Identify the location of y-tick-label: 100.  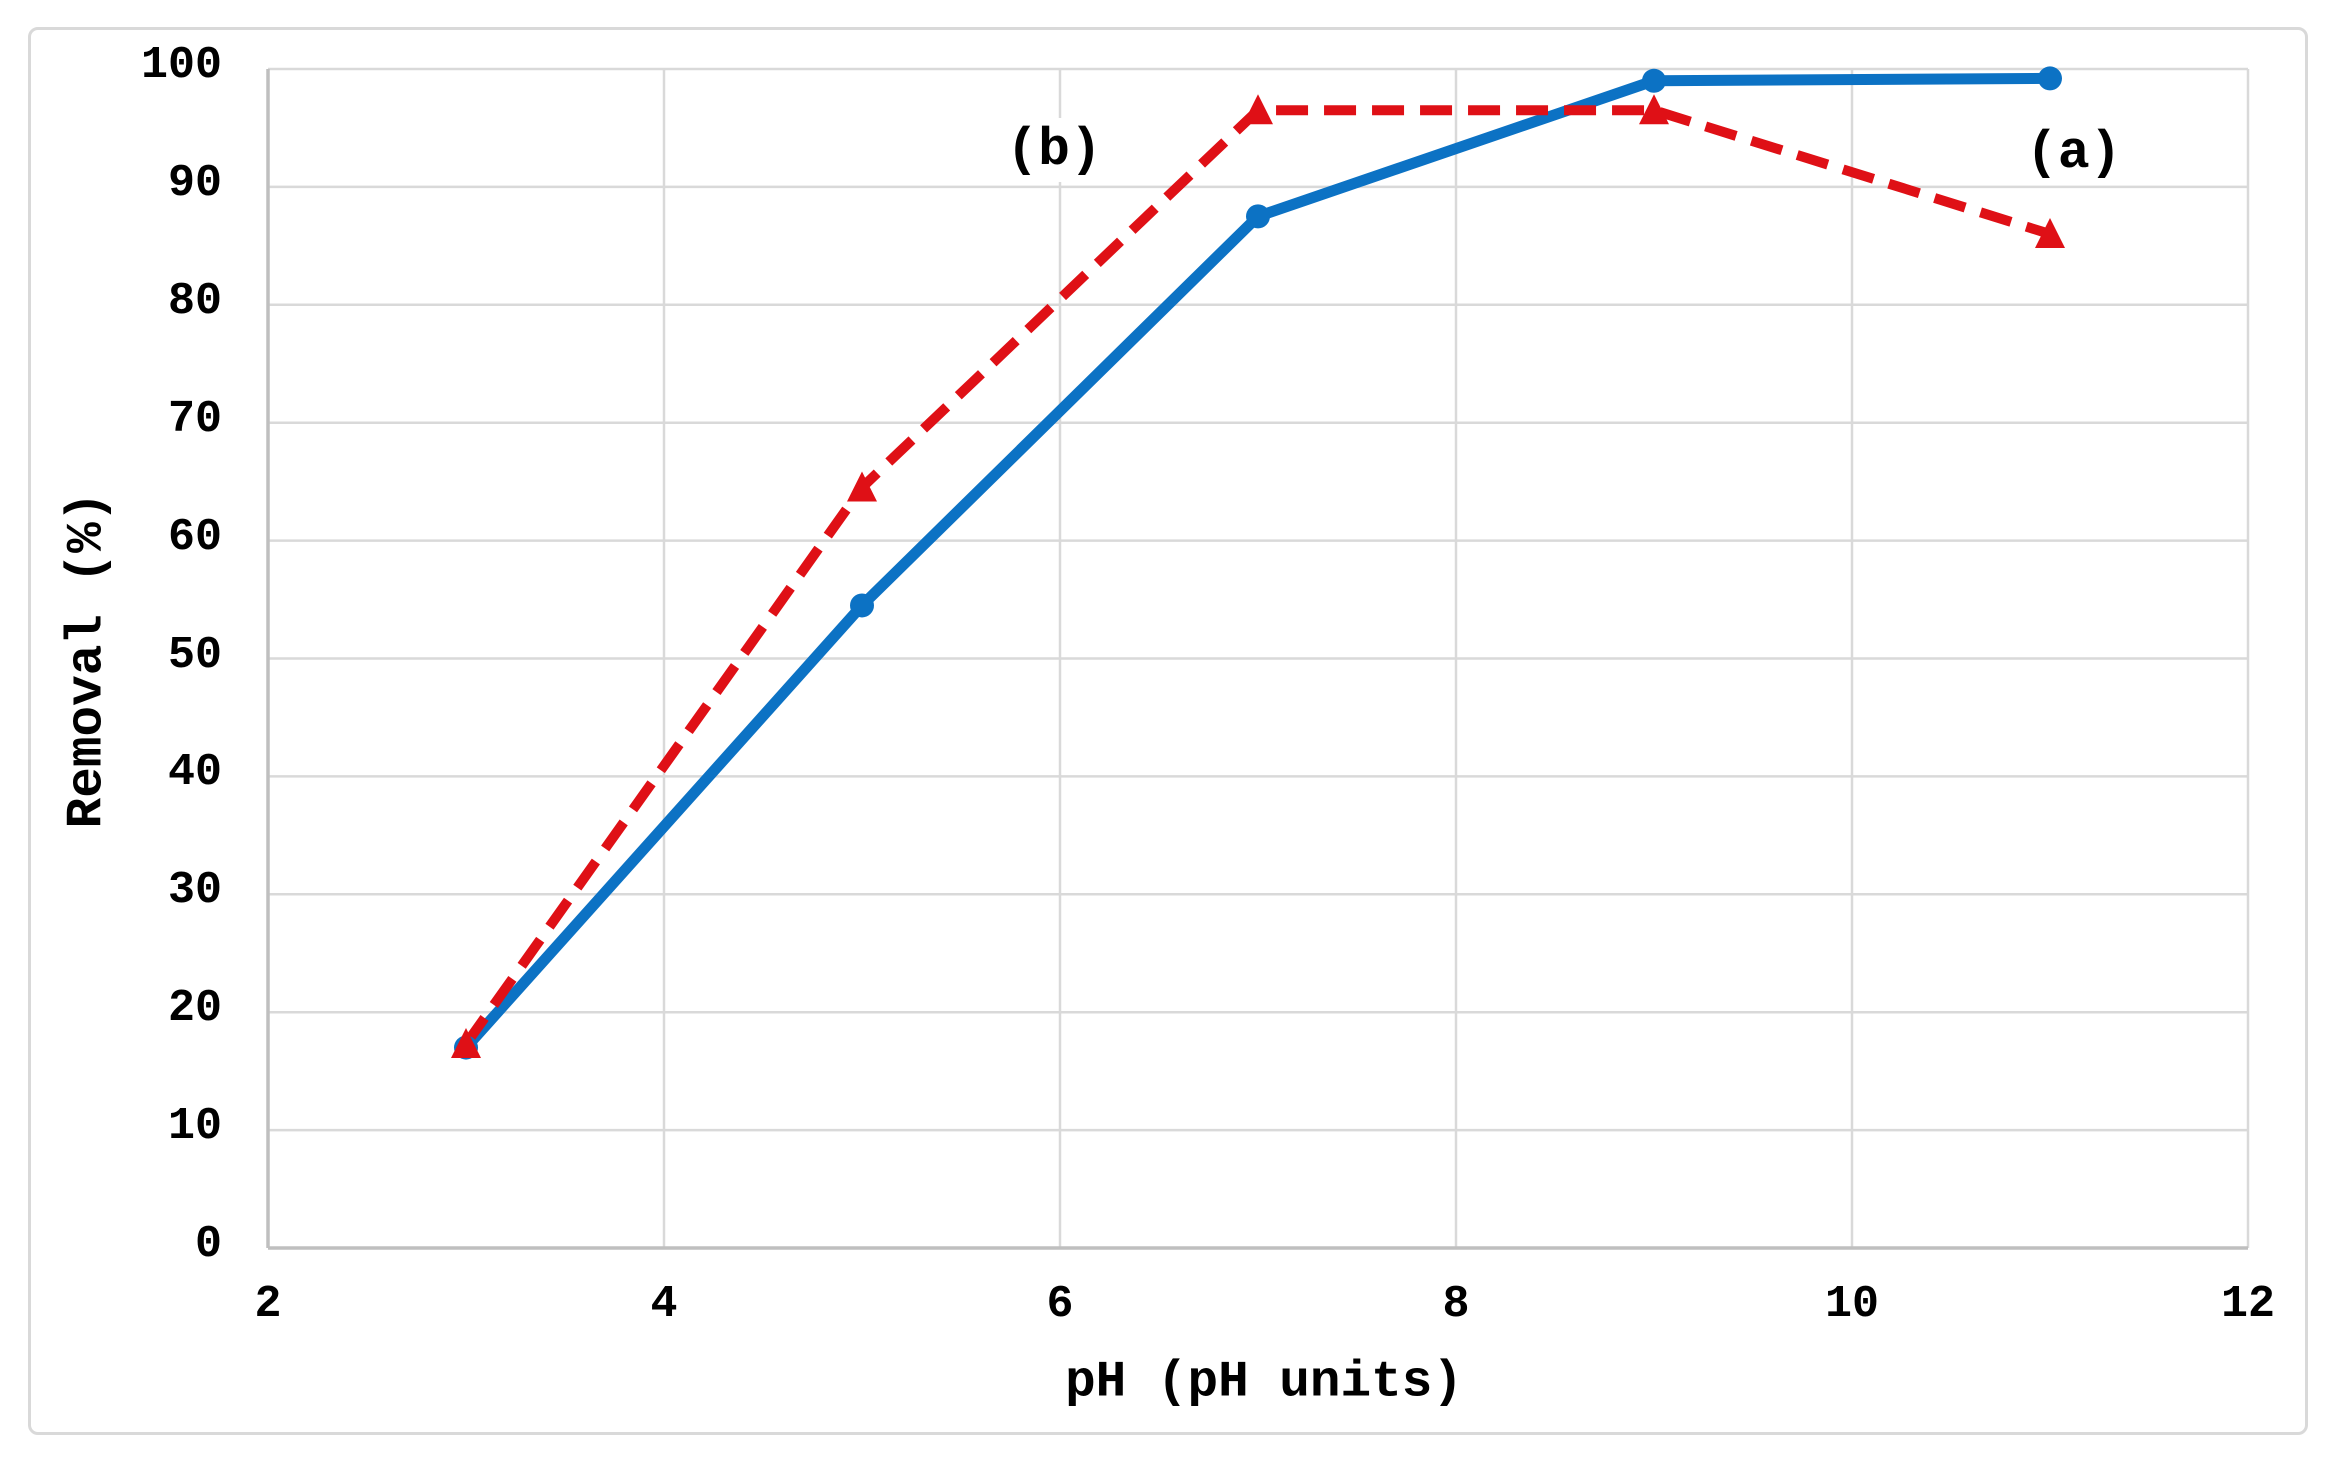
(181, 65).